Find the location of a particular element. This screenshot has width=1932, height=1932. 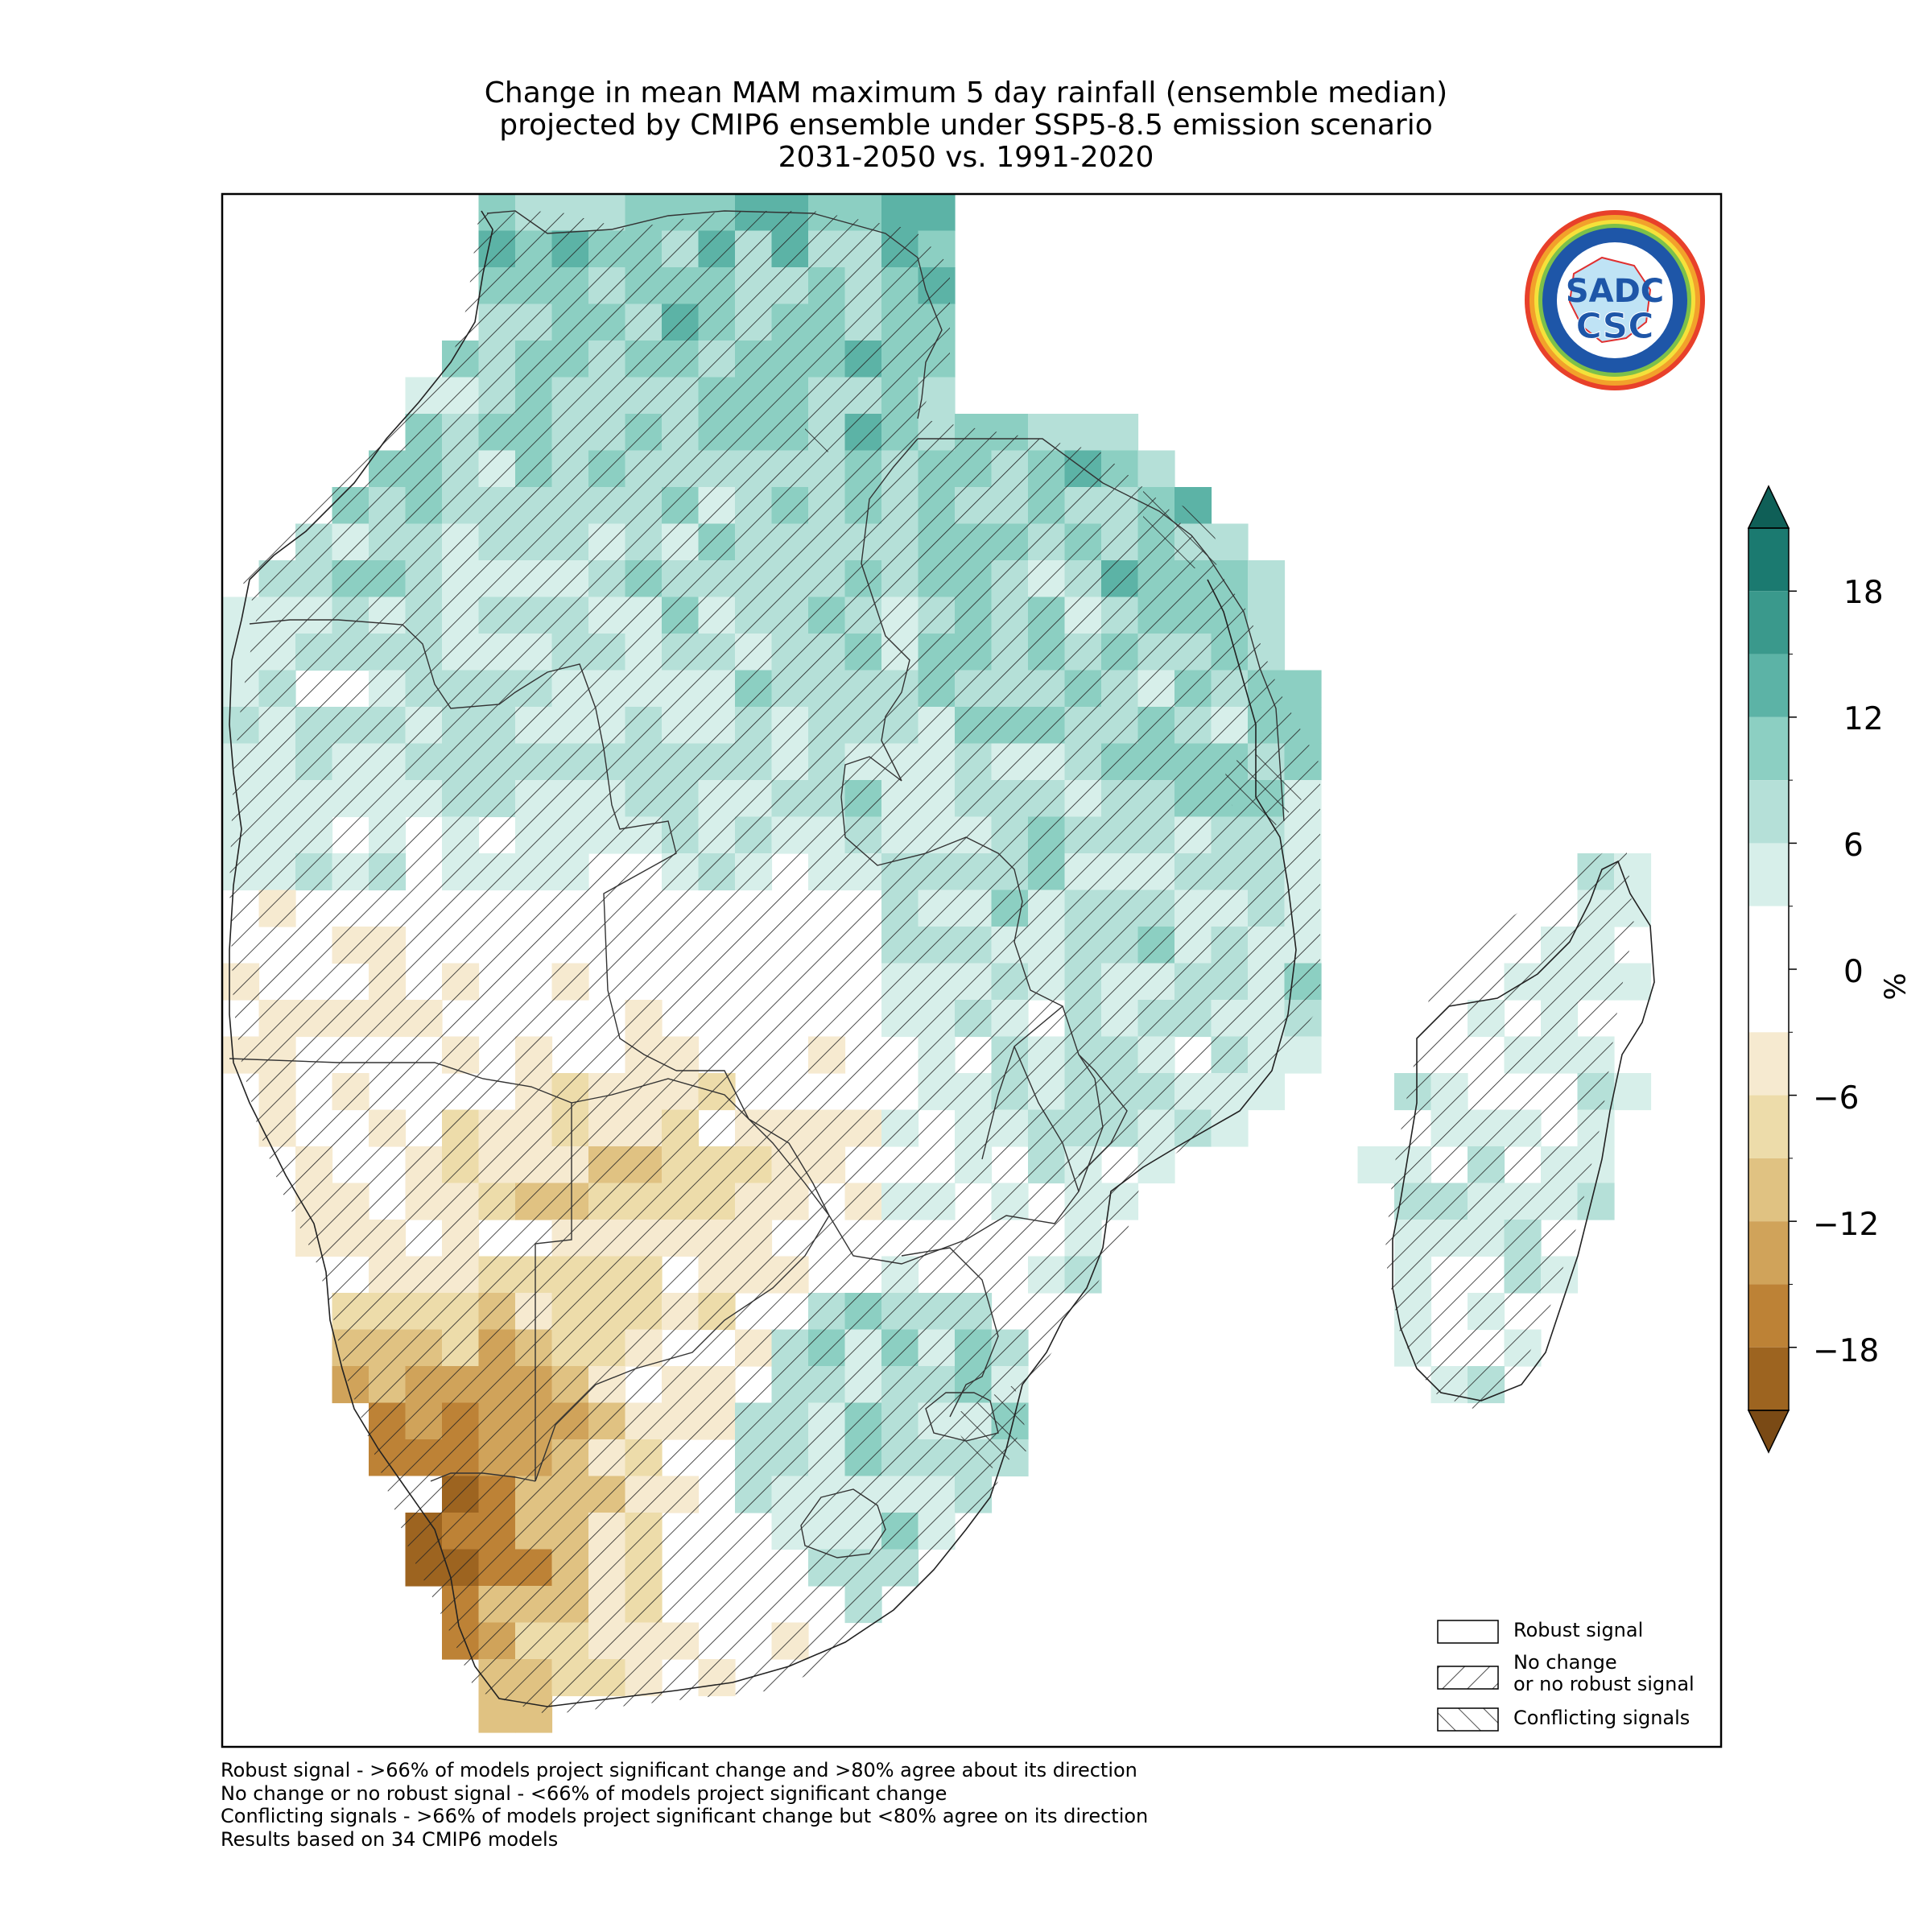

coastline-madagascar is located at coordinates (1523, 1131).